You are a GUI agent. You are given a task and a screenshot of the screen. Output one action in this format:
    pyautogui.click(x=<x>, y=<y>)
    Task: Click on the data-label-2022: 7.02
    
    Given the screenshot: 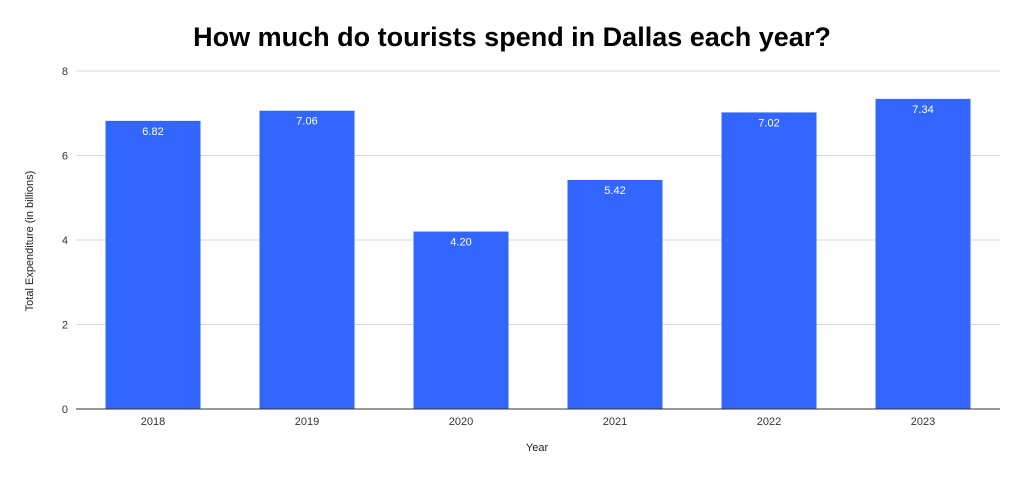 What is the action you would take?
    pyautogui.click(x=768, y=123)
    